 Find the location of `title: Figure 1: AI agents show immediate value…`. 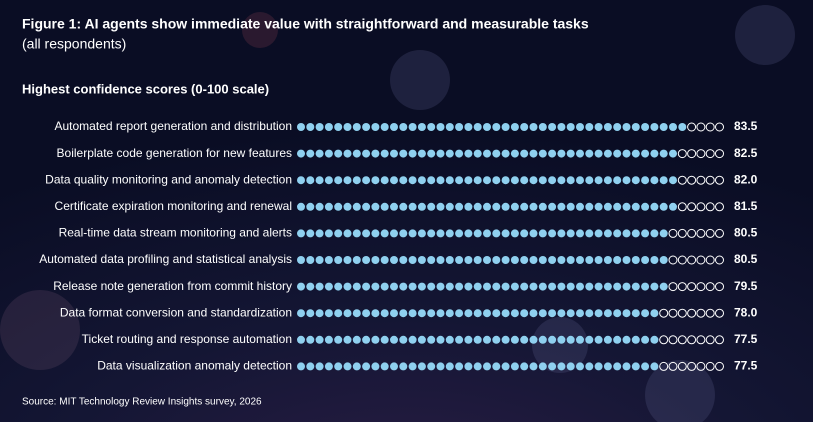

title: Figure 1: AI agents show immediate value… is located at coordinates (305, 24).